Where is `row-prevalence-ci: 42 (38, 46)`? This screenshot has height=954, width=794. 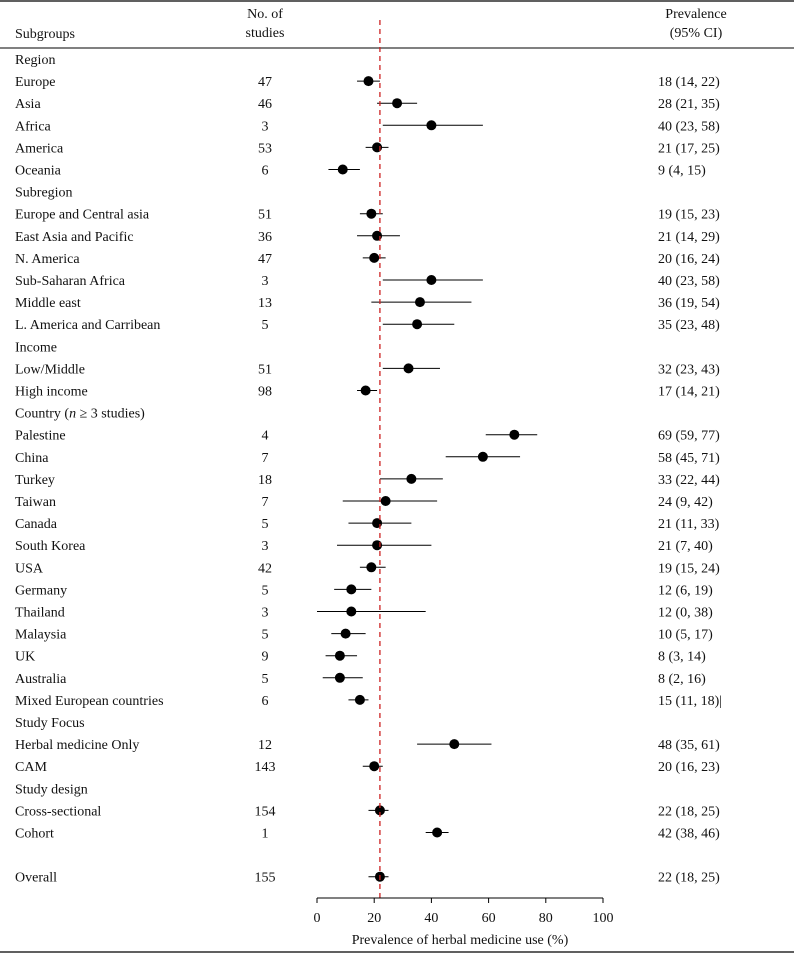
row-prevalence-ci: 42 (38, 46) is located at coordinates (689, 834).